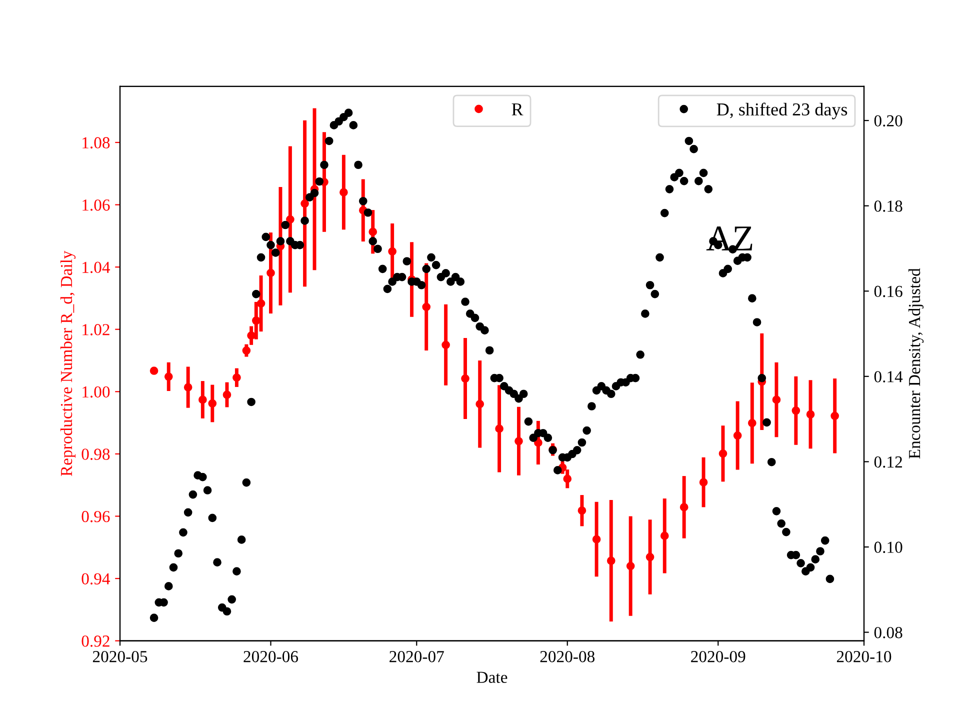 This screenshot has width=960, height=720. Describe the element at coordinates (888, 121) in the screenshot. I see `y2-tick-label: 0.20` at that location.